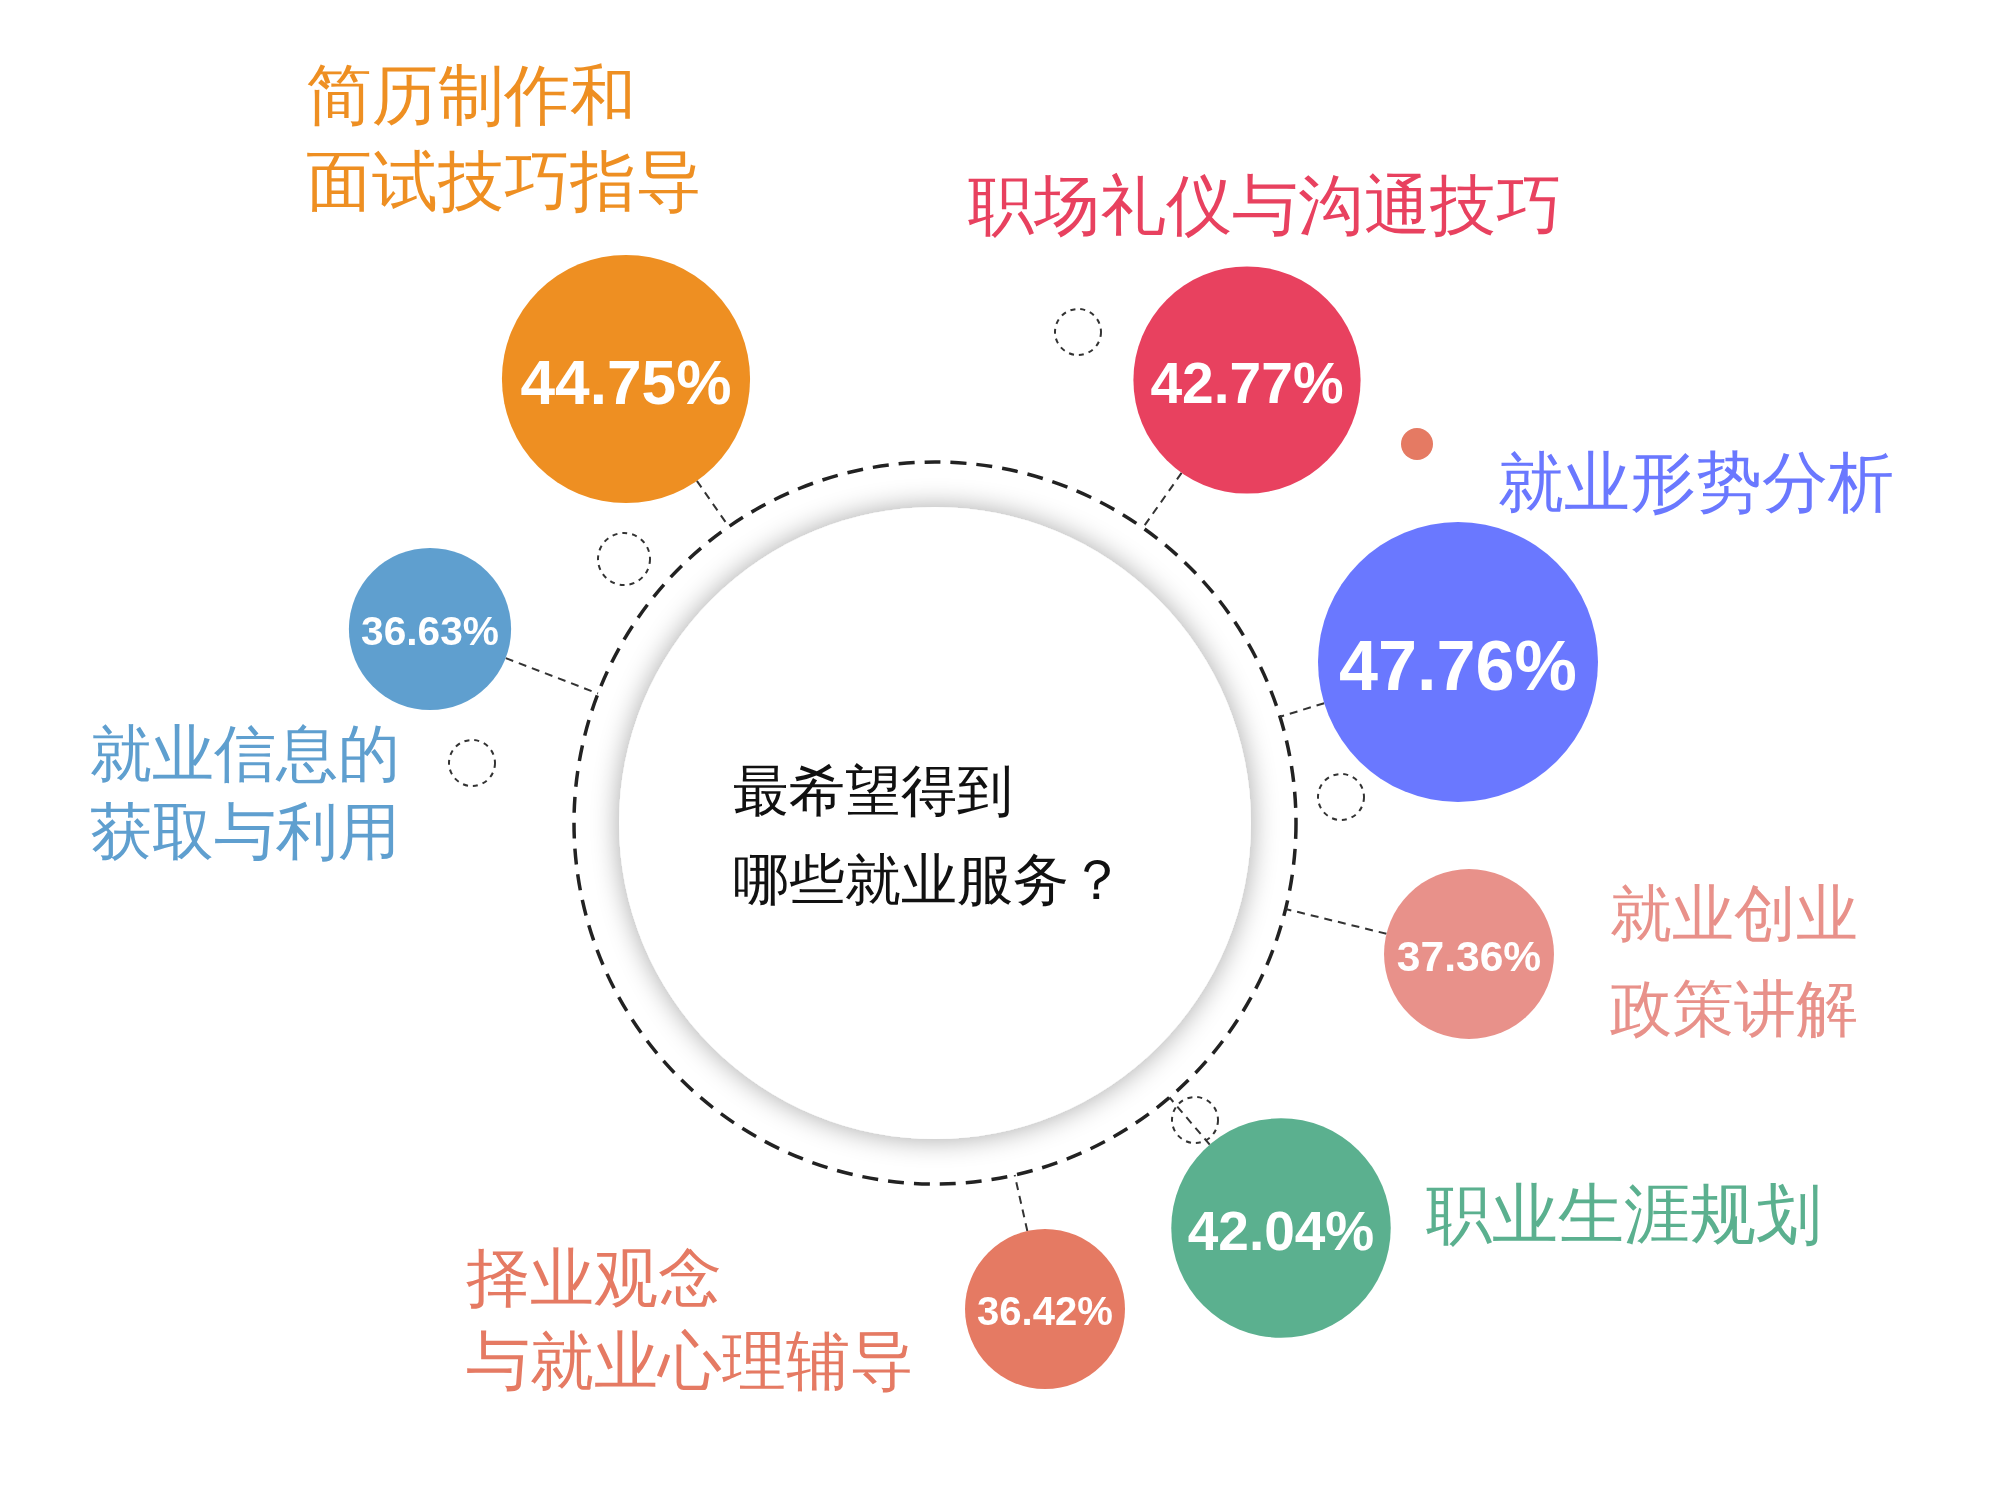 The height and width of the screenshot is (1496, 2000). What do you see at coordinates (929, 835) in the screenshot?
I see `text: 最希望得到哪些就业服务？` at bounding box center [929, 835].